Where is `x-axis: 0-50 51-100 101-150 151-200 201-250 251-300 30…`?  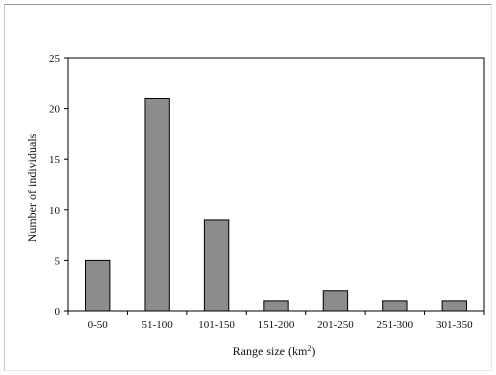 x-axis: 0-50 51-100 101-150 151-200 201-250 251-300 30… is located at coordinates (276, 321).